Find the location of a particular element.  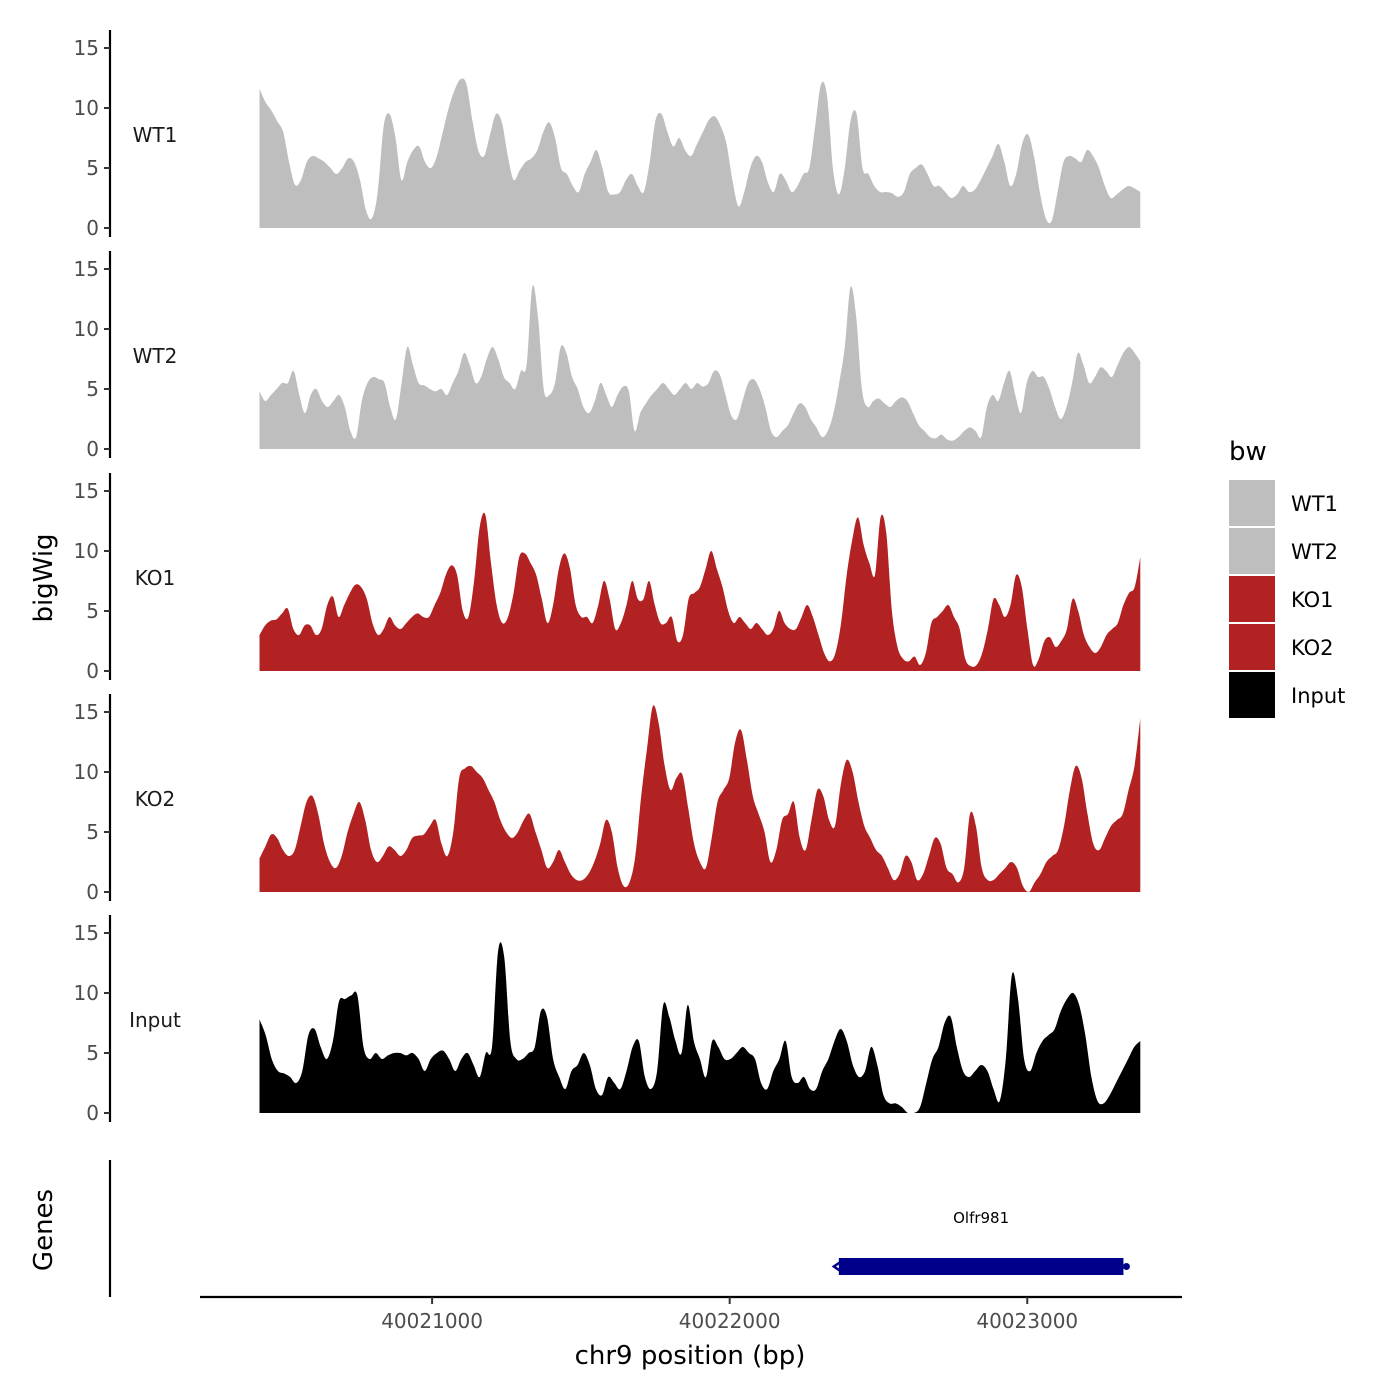

track-label: WT2 is located at coordinates (155, 356).